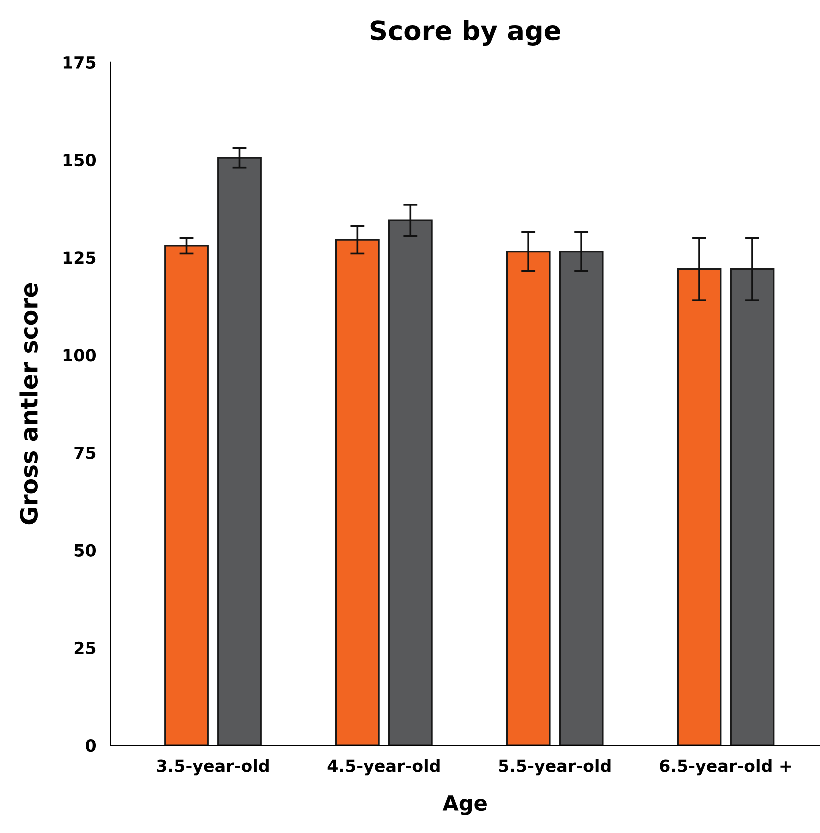 This screenshot has width=820, height=833. What do you see at coordinates (80, 258) in the screenshot?
I see `y-tick-label: 125` at bounding box center [80, 258].